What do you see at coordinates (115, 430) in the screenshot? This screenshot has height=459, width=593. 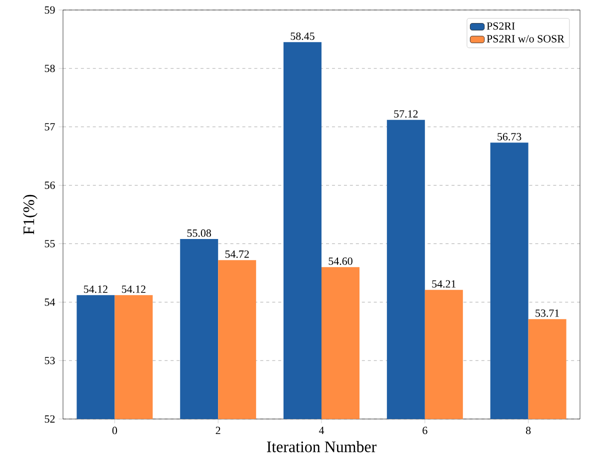 I see `x-tick-label: 0` at bounding box center [115, 430].